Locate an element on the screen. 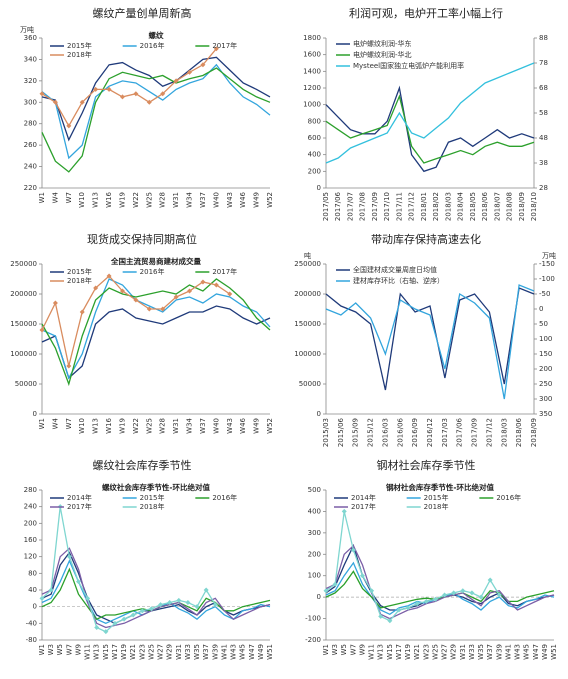 The image size is (568, 679). x-tick-label: W49 is located at coordinates (545, 652).